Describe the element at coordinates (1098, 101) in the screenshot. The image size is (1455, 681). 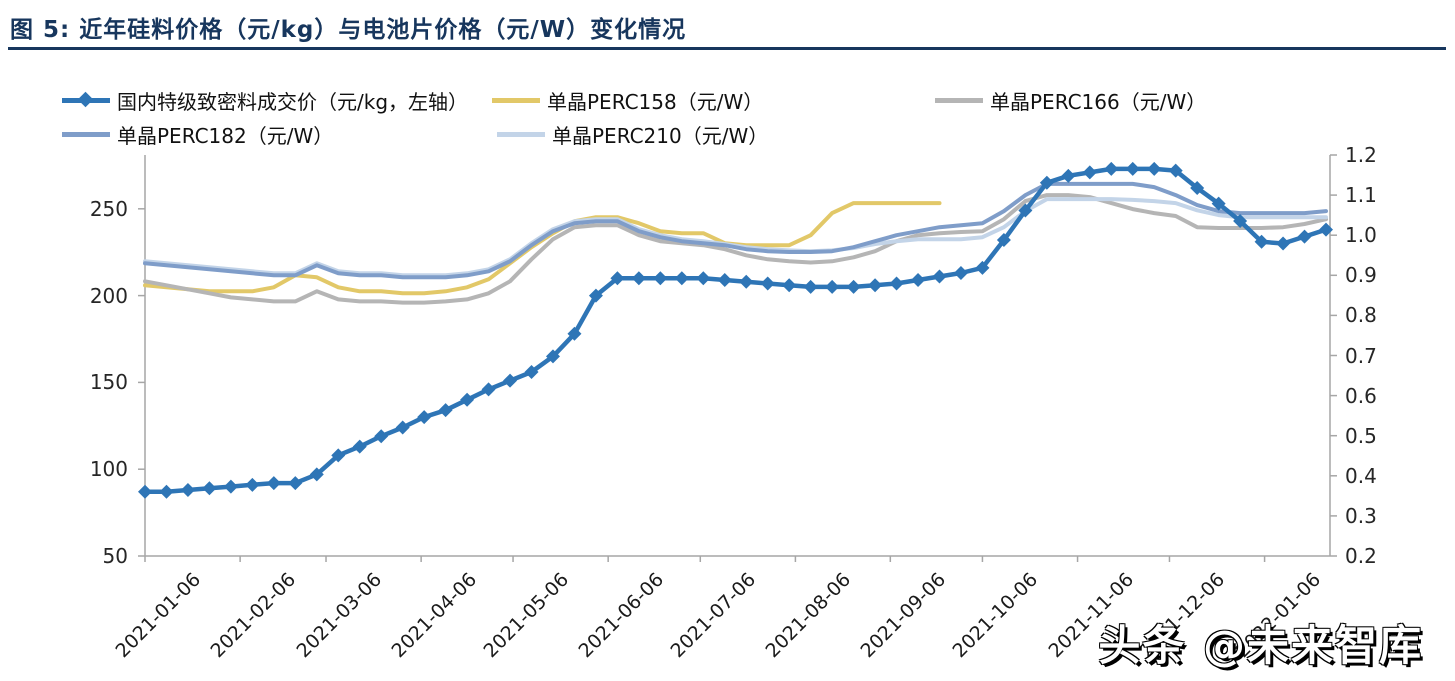
I see `legend-label: 单晶PERC166（元/W）` at that location.